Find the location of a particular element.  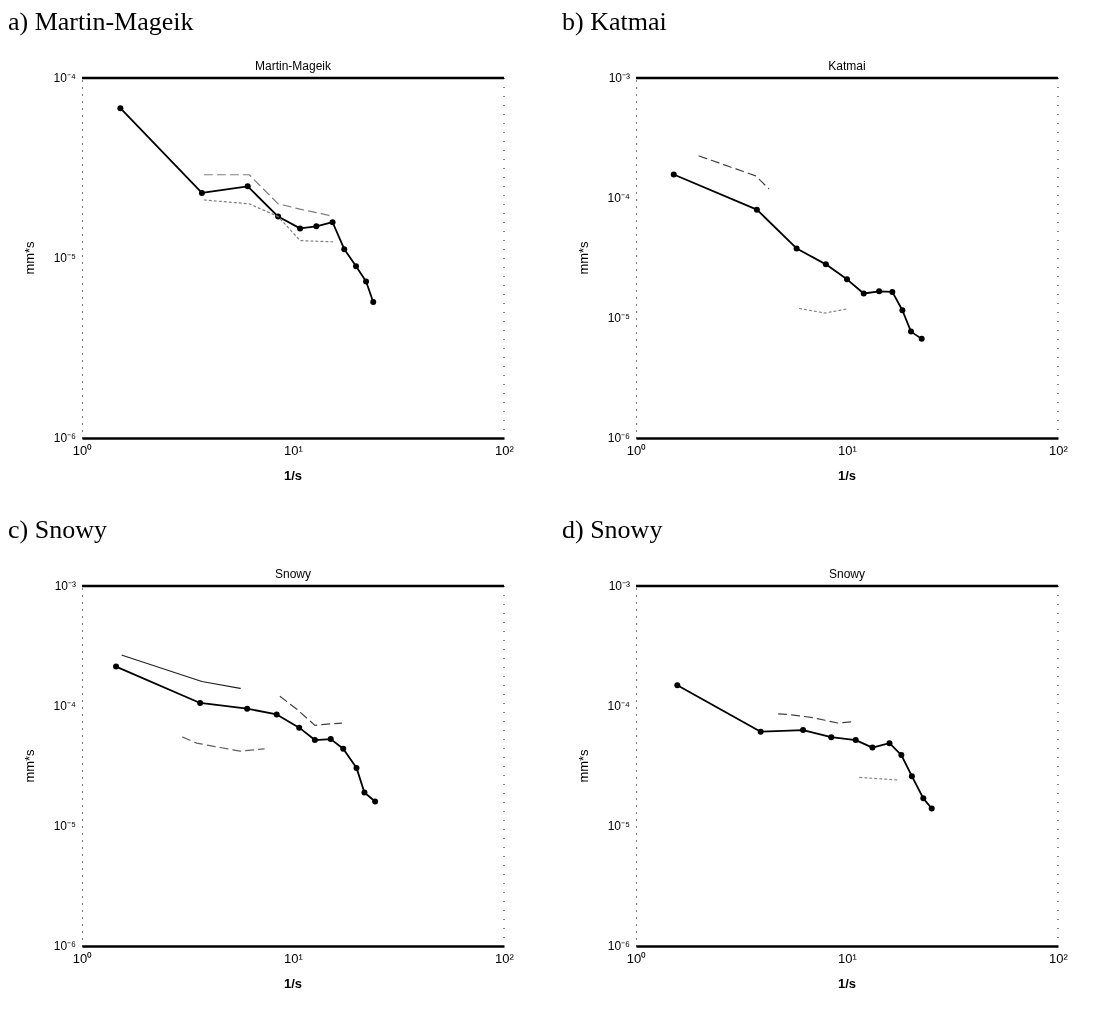

chart-title: d) Snowy is located at coordinates (612, 529).